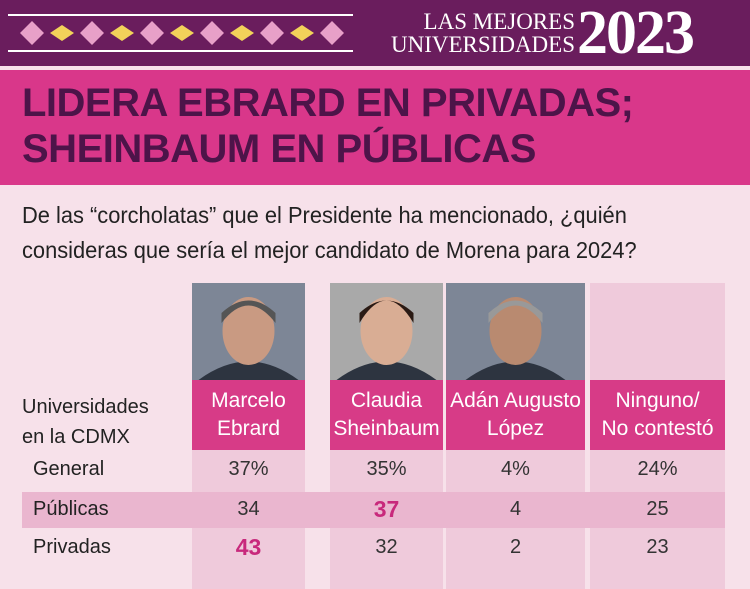 This screenshot has width=750, height=589. I want to click on column-header: Marcelo Ebrard, so click(248, 415).